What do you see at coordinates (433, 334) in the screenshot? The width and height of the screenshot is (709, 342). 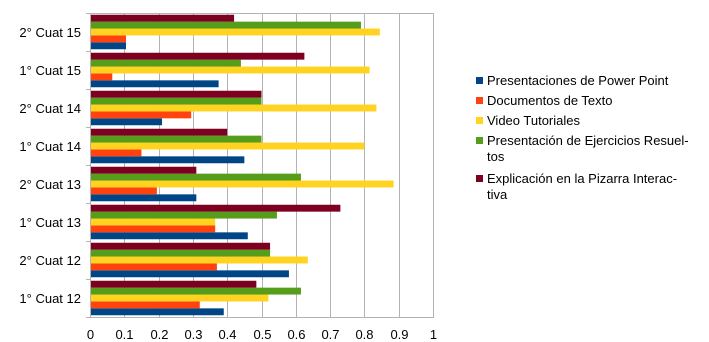 I see `x-tick-label: 1` at bounding box center [433, 334].